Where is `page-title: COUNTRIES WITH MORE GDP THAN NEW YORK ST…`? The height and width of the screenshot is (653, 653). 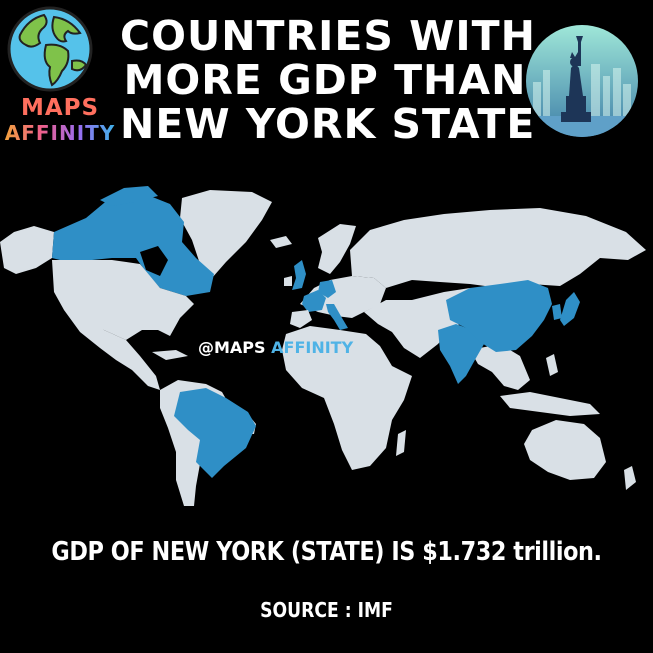
page-title: COUNTRIES WITH MORE GDP THAN NEW YORK ST… is located at coordinates (328, 80).